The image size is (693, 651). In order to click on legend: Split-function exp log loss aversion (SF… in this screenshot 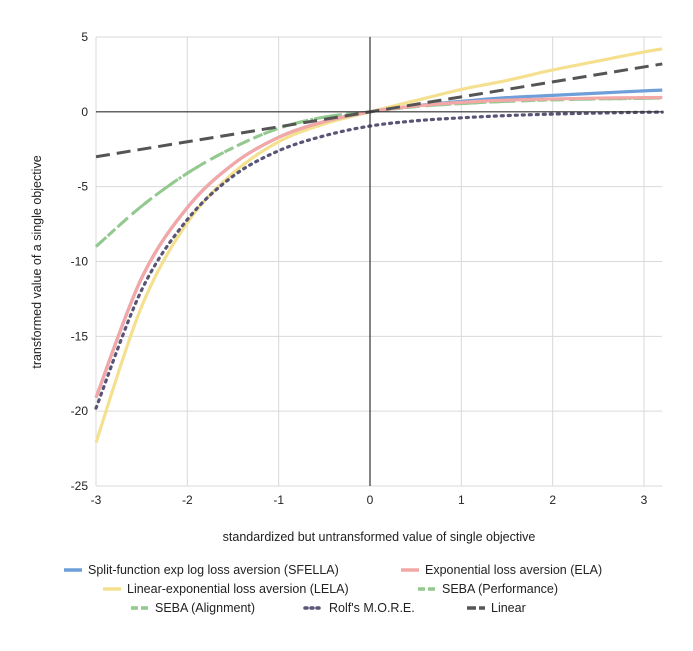, I will do `click(333, 589)`.